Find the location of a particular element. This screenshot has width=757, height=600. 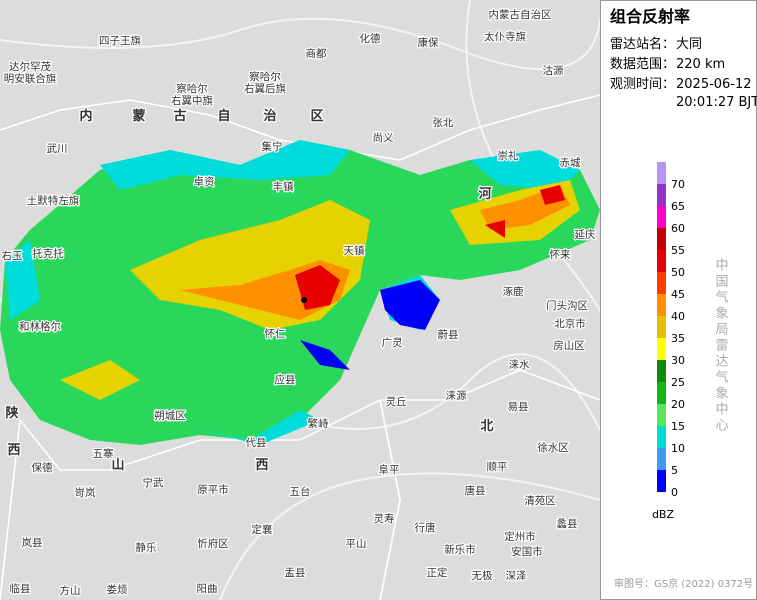

colorbar-tick-label: 20 is located at coordinates (678, 404).